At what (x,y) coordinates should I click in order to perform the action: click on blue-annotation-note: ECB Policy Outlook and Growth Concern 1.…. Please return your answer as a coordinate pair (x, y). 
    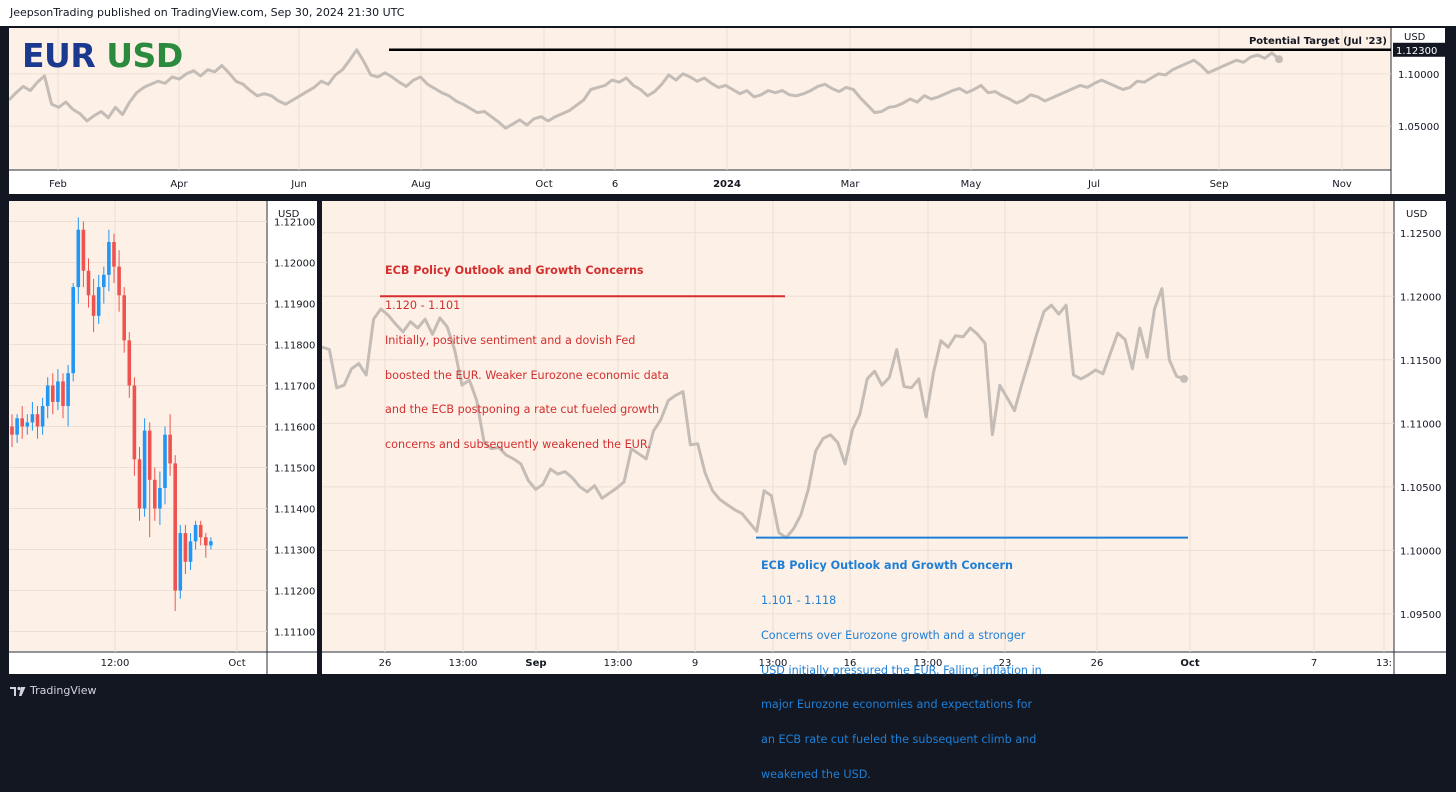
    Looking at the image, I should click on (901, 664).